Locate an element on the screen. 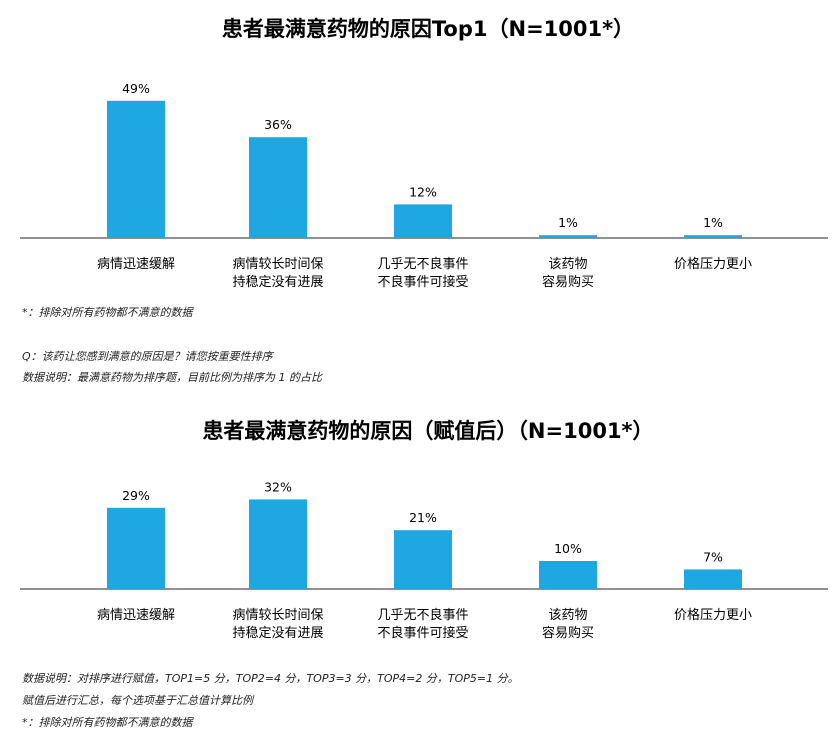 The image size is (833, 739). chart2-note-2: *：排除对所有药物都不满意的数据 is located at coordinates (107, 722).